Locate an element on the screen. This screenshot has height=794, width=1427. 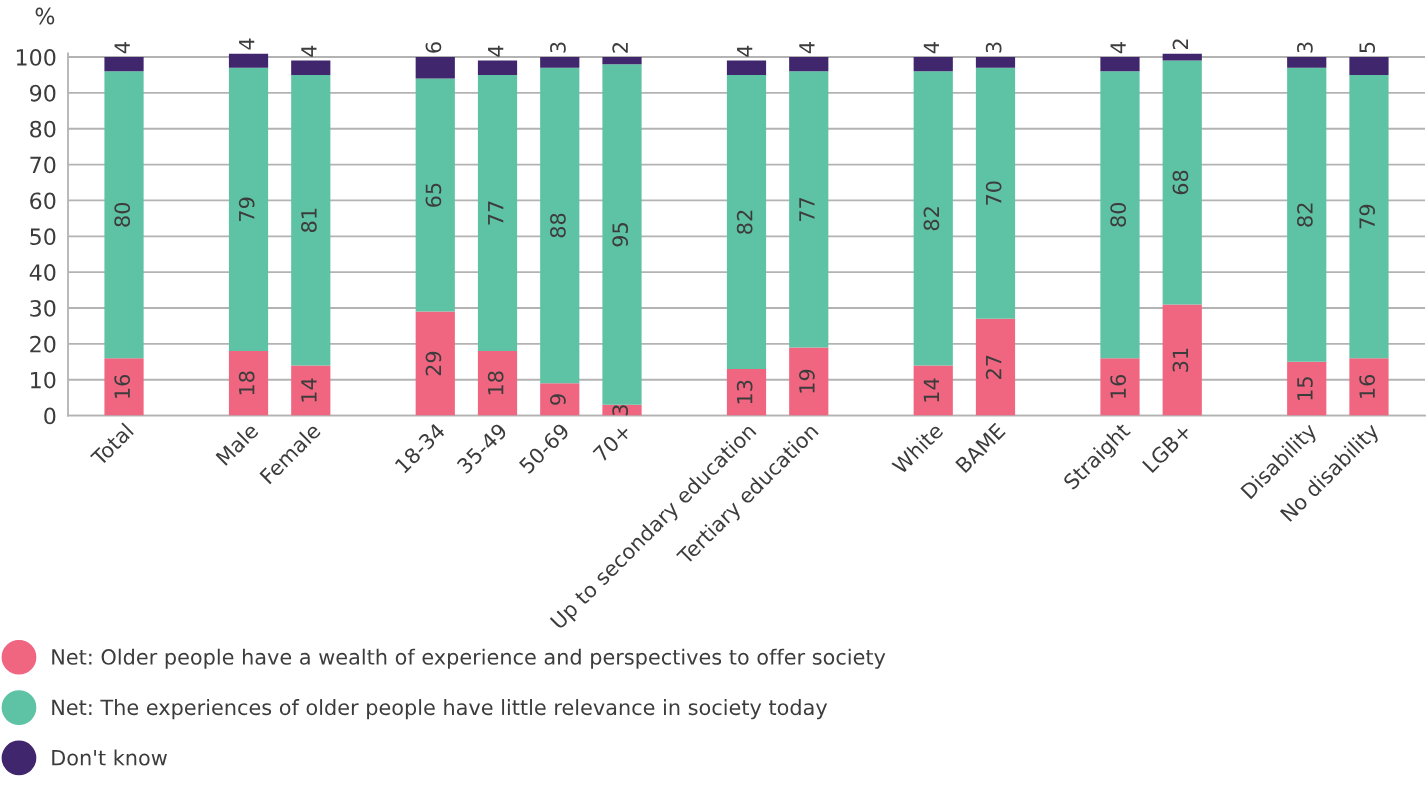
y-tick-label: 0 is located at coordinates (50, 416).